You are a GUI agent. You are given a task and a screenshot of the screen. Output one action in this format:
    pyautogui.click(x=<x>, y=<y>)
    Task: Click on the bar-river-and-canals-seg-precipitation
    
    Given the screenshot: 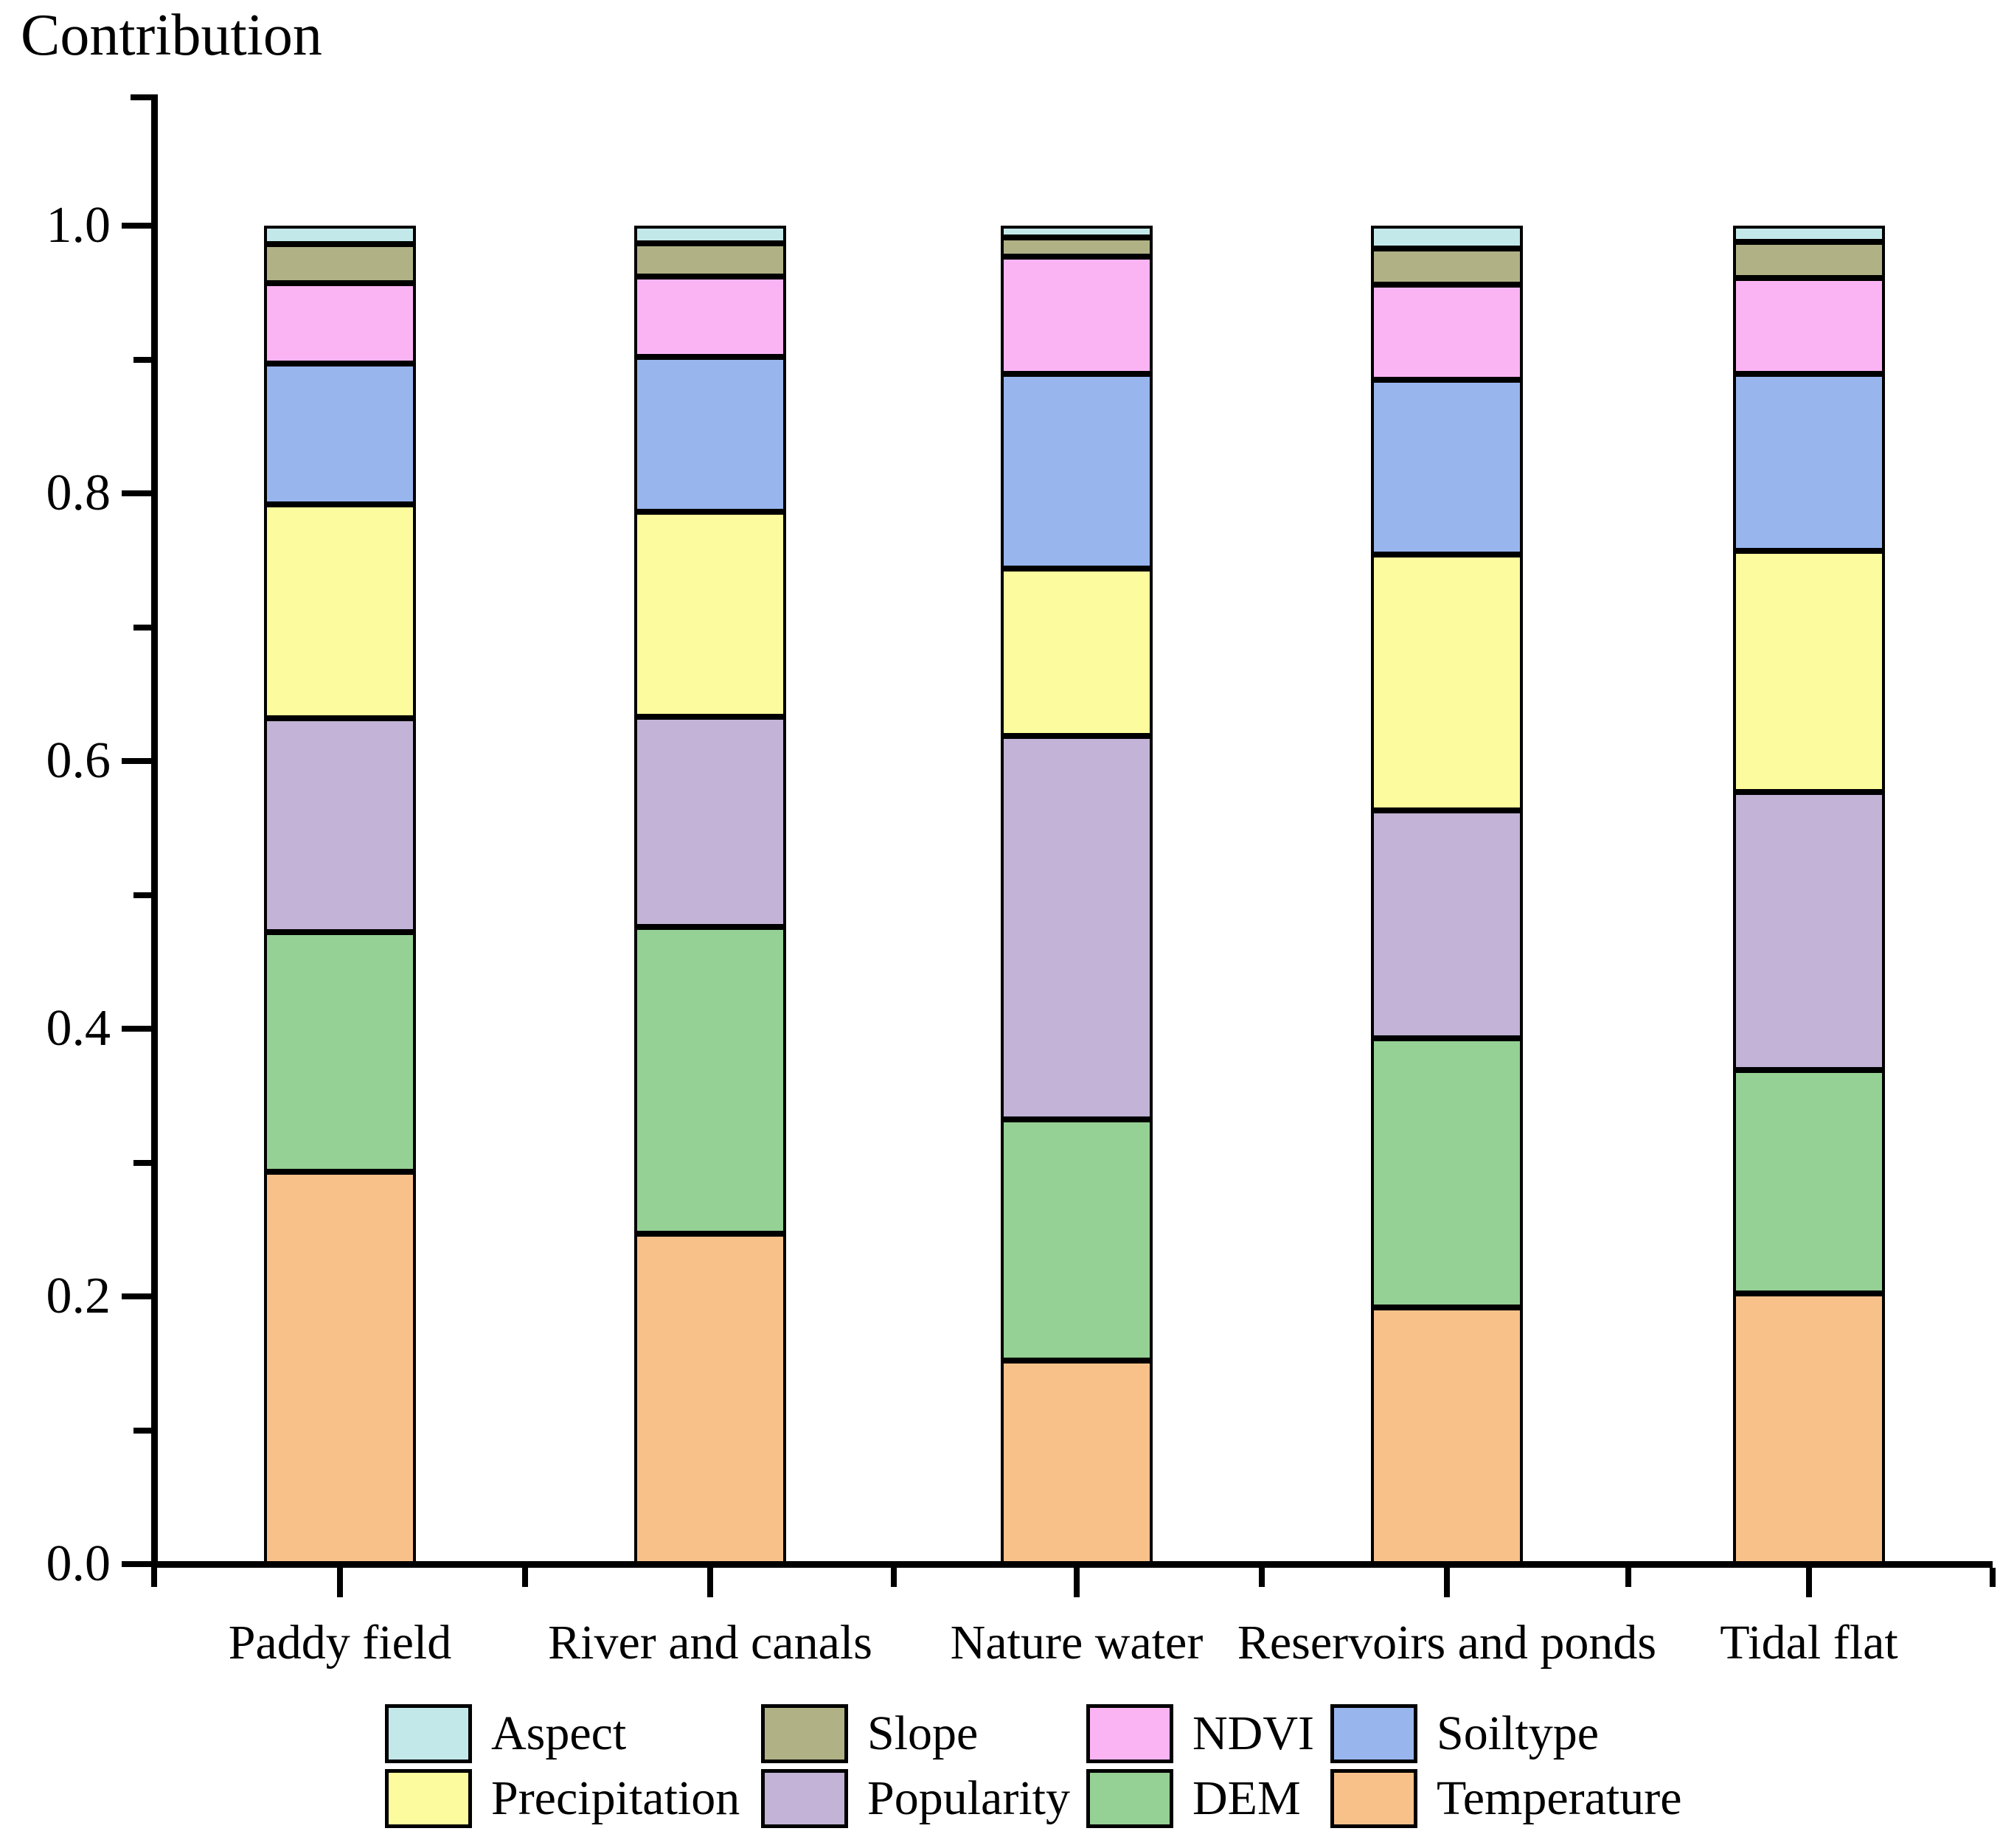 What is the action you would take?
    pyautogui.click(x=710, y=615)
    